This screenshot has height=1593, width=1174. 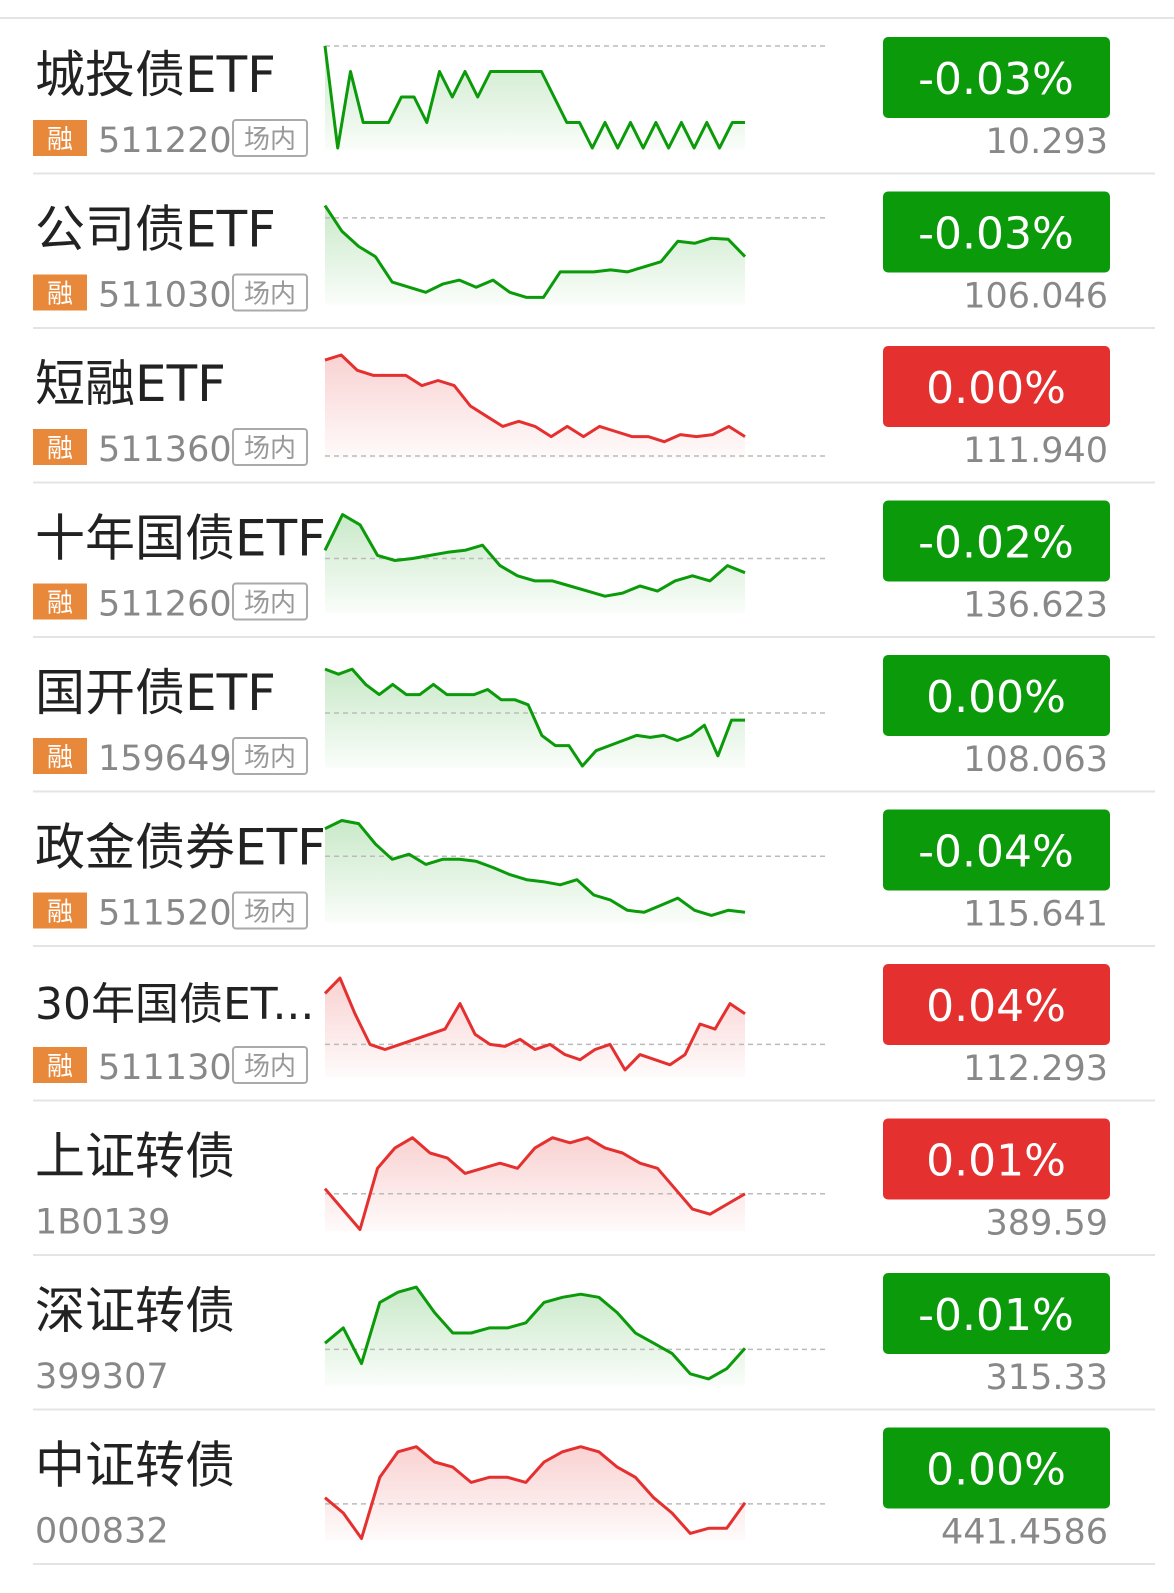 I want to click on fund-code: 511520, so click(x=165, y=914).